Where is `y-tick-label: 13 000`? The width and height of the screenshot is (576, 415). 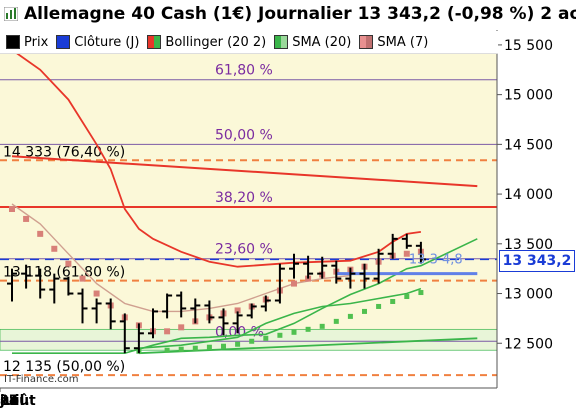 y-tick-label: 13 000 is located at coordinates (528, 295).